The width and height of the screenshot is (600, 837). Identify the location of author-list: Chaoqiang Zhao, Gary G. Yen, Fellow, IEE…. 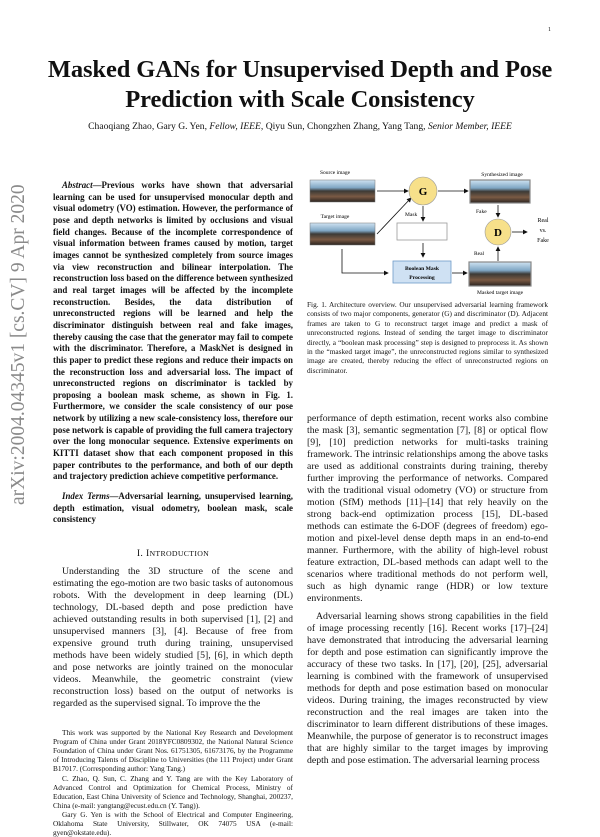
(300, 127).